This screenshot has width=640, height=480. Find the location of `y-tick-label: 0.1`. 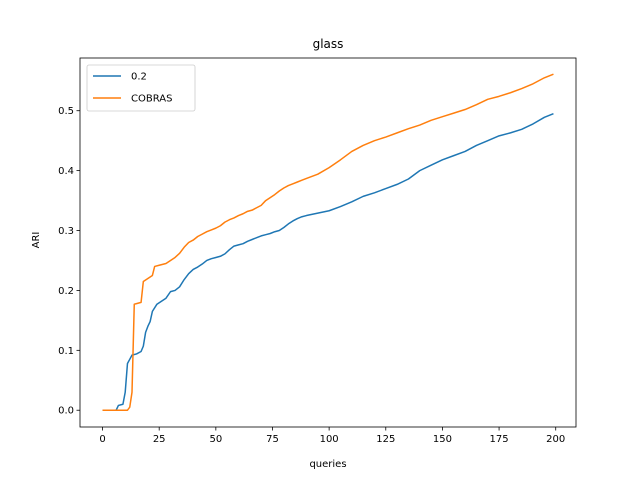

y-tick-label: 0.1 is located at coordinates (66, 351).